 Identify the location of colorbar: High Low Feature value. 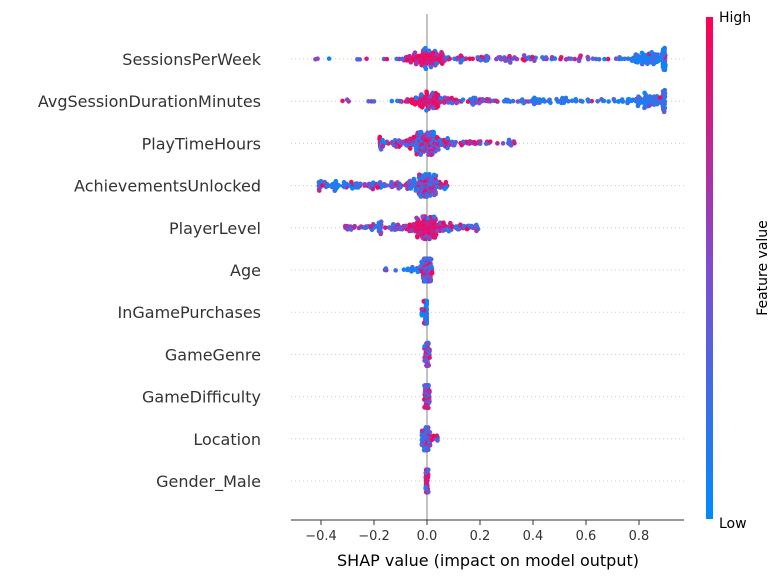
(738, 271).